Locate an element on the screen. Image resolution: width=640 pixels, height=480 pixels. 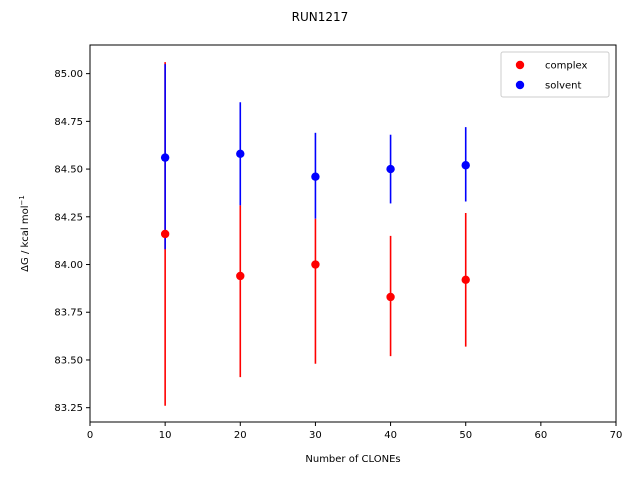
legend-marker-complex is located at coordinates (520, 65).